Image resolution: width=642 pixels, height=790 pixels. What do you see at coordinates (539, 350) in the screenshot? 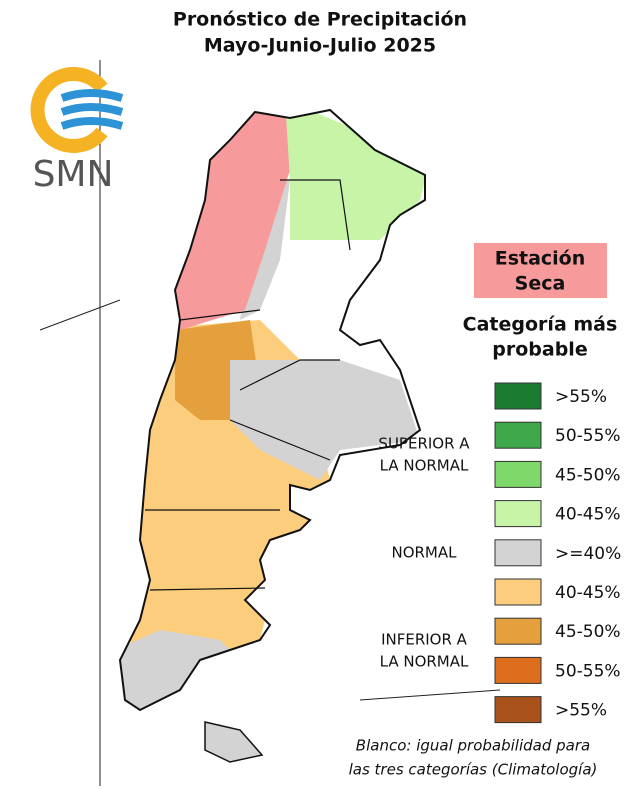
I see `legend-title: probable` at bounding box center [539, 350].